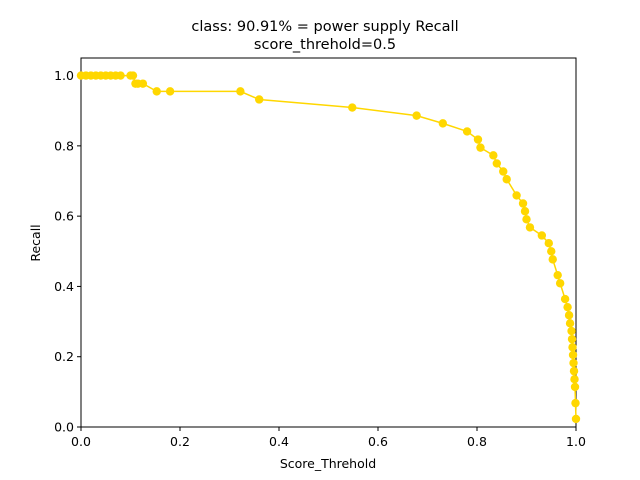 The width and height of the screenshot is (640, 480). Describe the element at coordinates (64, 75) in the screenshot. I see `y-tick-label: 1.0` at that location.